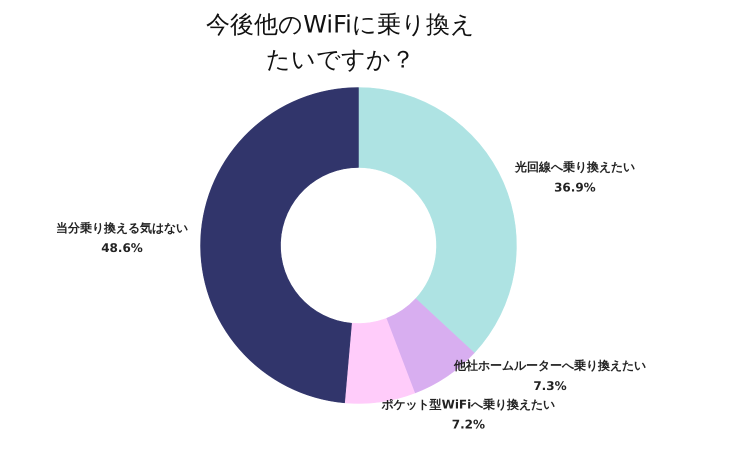 This screenshot has width=729, height=463. I want to click on data-label: 48.6%, so click(122, 248).